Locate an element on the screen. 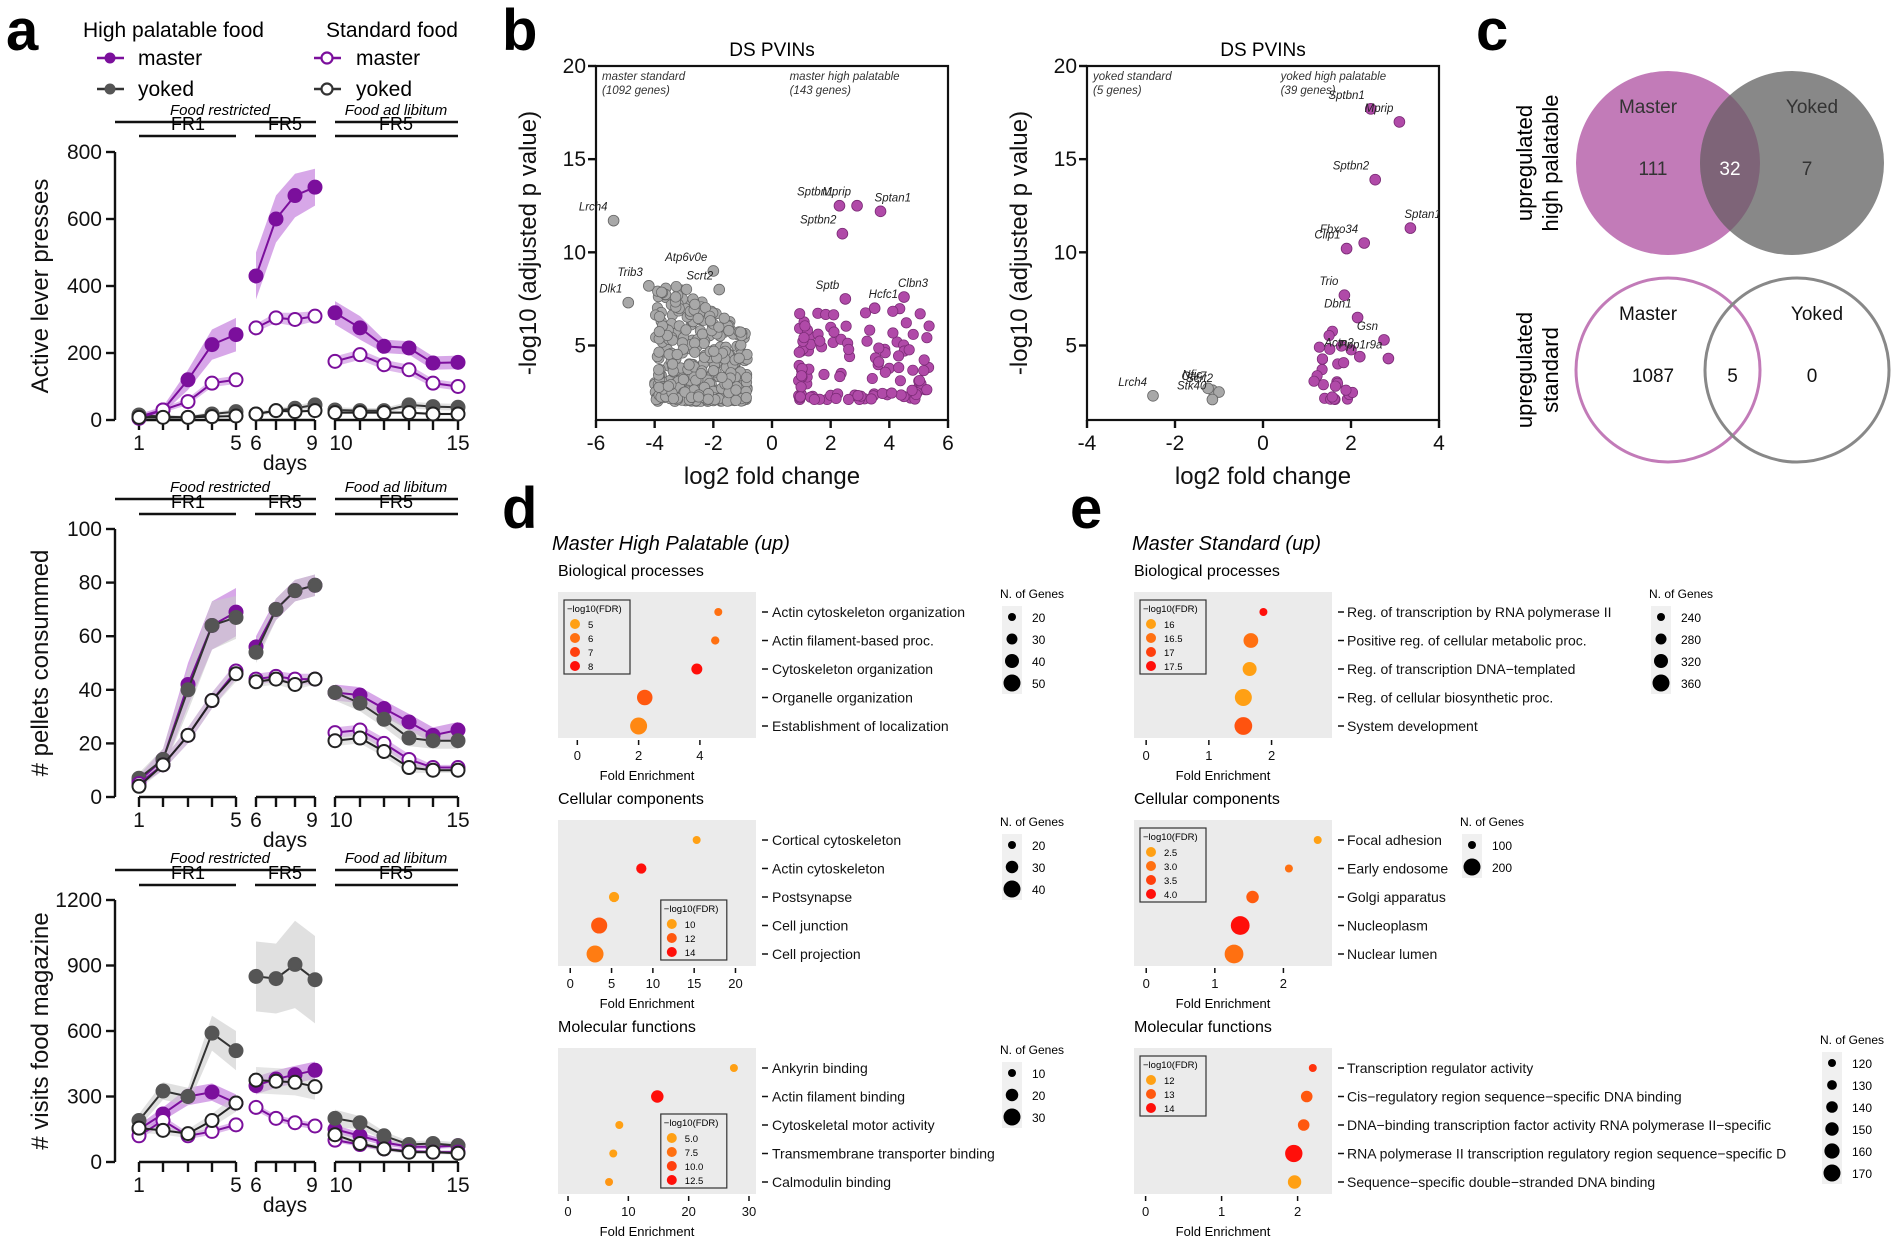 The image size is (1902, 1242). size-legend-value: 30 is located at coordinates (1039, 868).